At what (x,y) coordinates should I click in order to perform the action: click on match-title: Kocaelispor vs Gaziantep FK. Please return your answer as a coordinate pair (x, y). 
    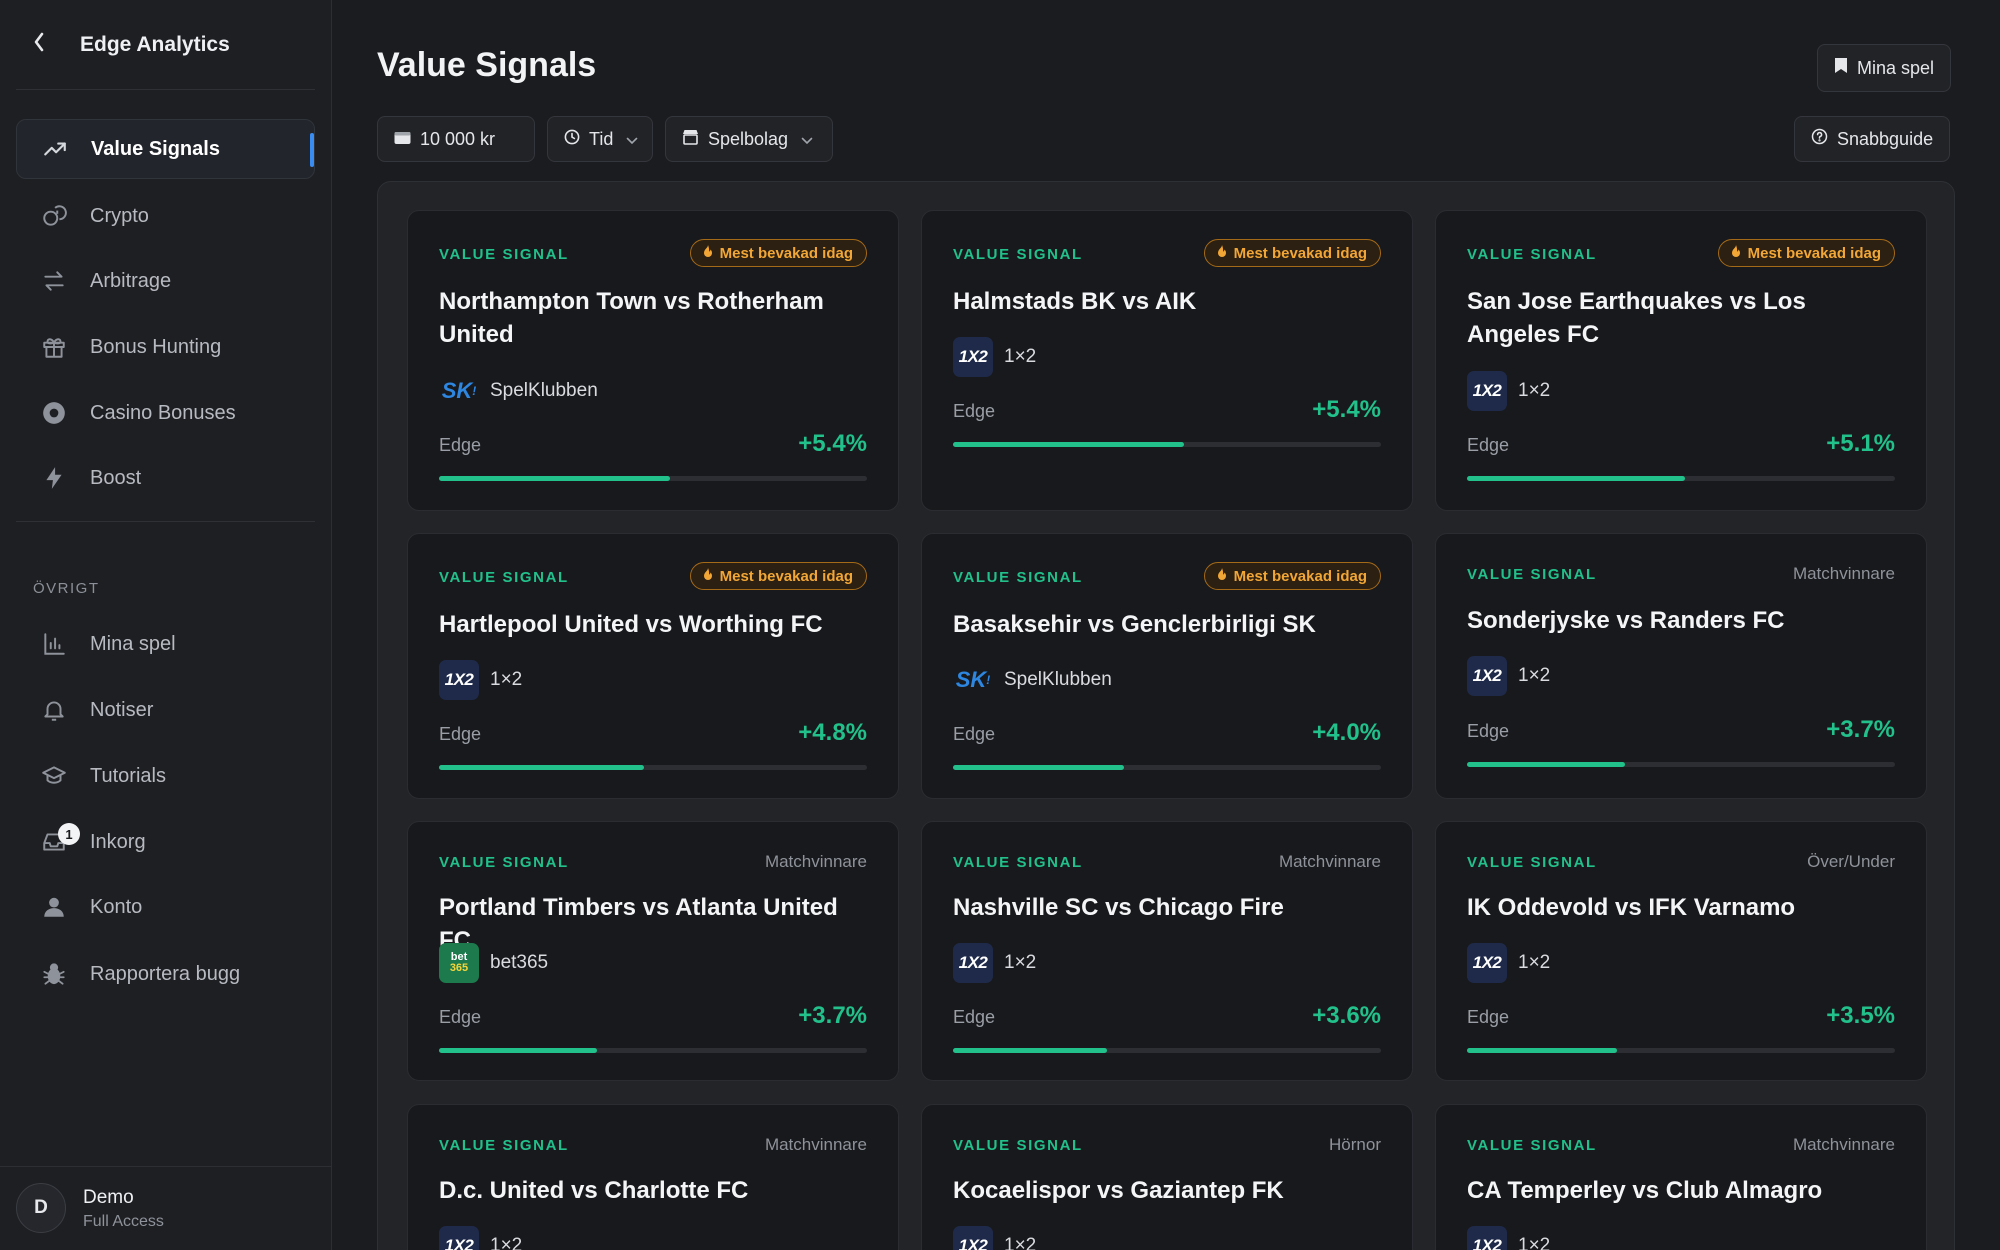
    Looking at the image, I should click on (1118, 1190).